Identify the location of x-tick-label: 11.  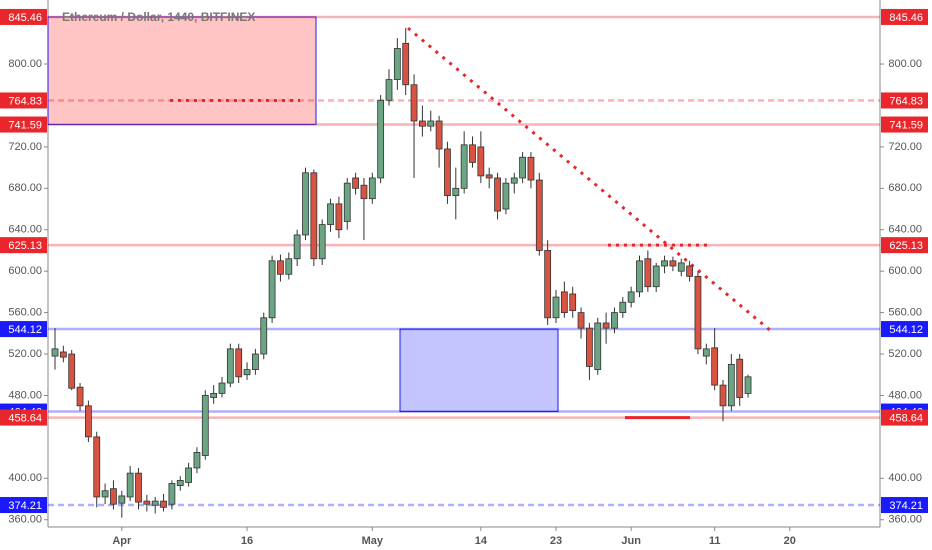
(715, 541).